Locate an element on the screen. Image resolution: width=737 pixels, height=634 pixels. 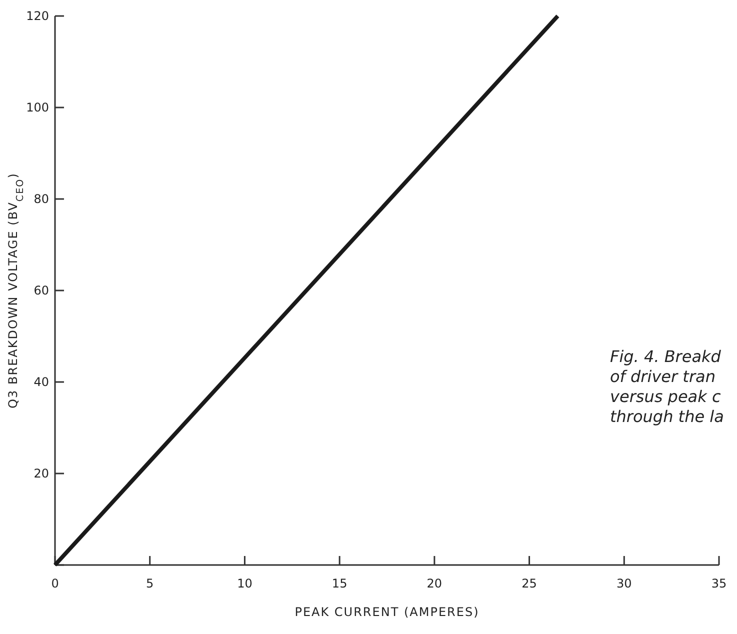
x-tick-label: 25 is located at coordinates (529, 583).